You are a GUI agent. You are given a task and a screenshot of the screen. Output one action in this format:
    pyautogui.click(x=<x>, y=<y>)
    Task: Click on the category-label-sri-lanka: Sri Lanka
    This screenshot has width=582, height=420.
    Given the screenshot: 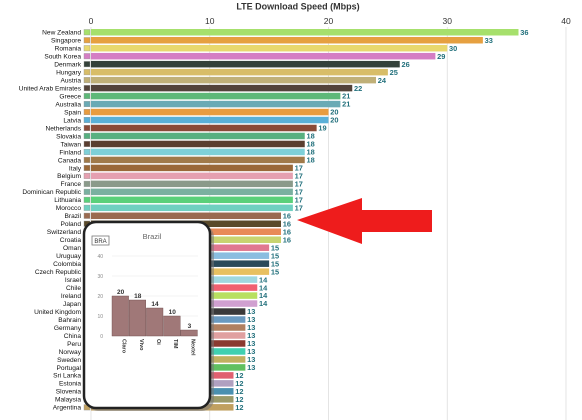 What is the action you would take?
    pyautogui.click(x=67, y=376)
    